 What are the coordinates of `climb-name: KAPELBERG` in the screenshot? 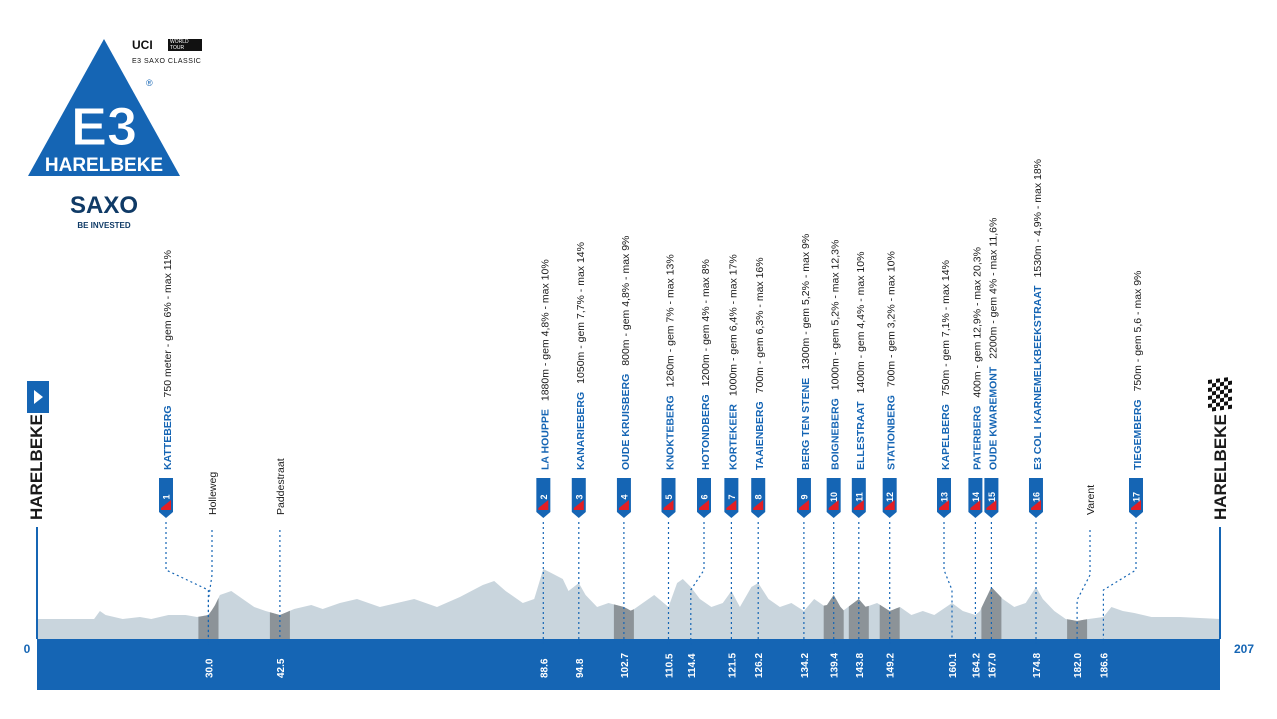 It's located at (946, 437).